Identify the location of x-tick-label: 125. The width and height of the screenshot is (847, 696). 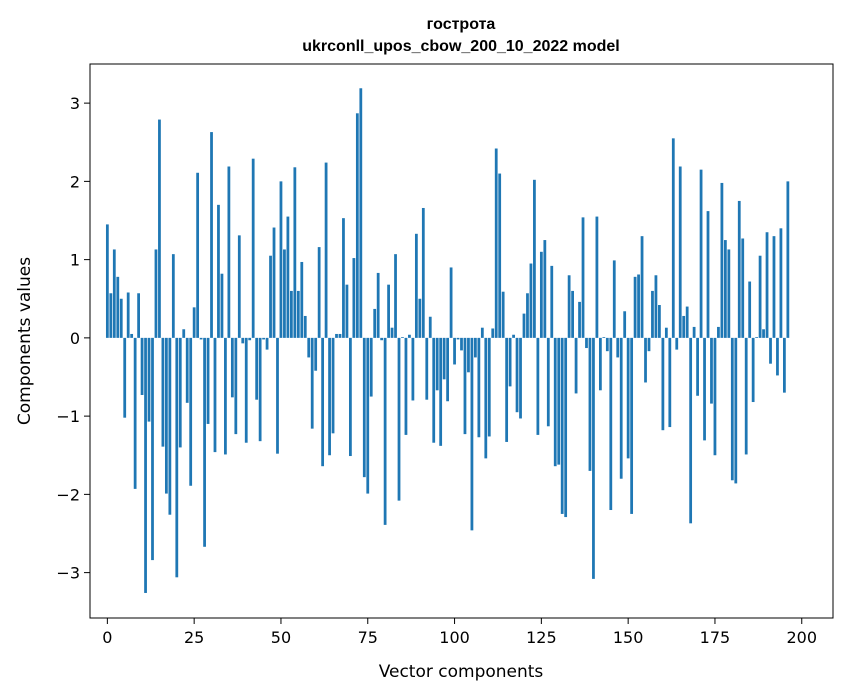
(541, 637).